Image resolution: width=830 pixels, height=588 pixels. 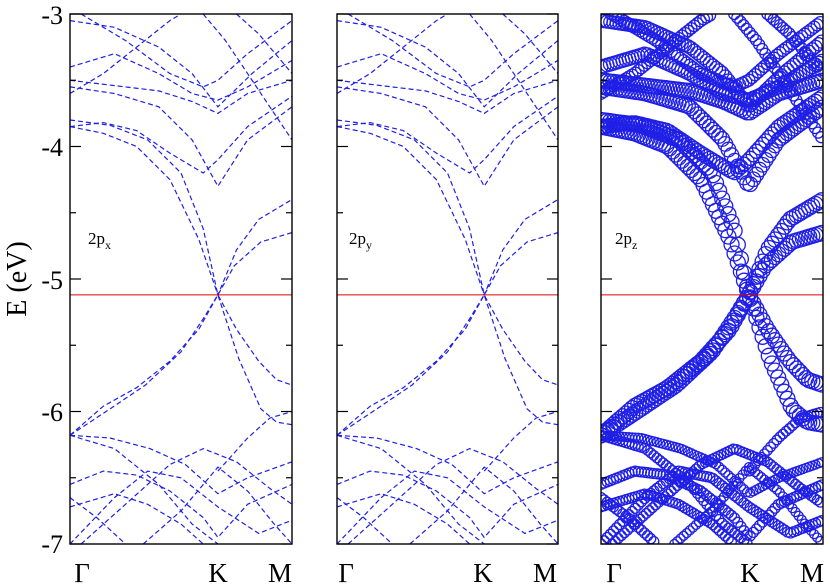 What do you see at coordinates (545, 573) in the screenshot?
I see `x-tick-label-m-2py: M` at bounding box center [545, 573].